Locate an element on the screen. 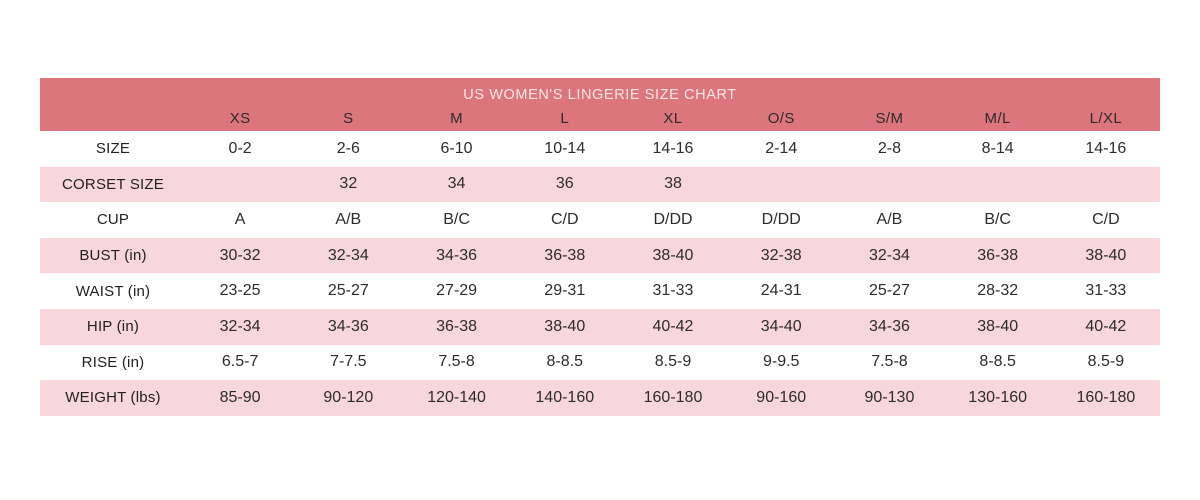 This screenshot has width=1200, height=500. column-header-xl: XL is located at coordinates (673, 118).